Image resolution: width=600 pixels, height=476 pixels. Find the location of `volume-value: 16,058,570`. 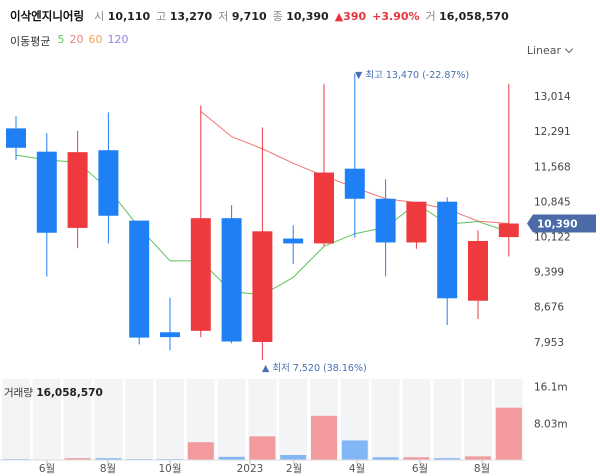

volume-value: 16,058,570 is located at coordinates (474, 16).